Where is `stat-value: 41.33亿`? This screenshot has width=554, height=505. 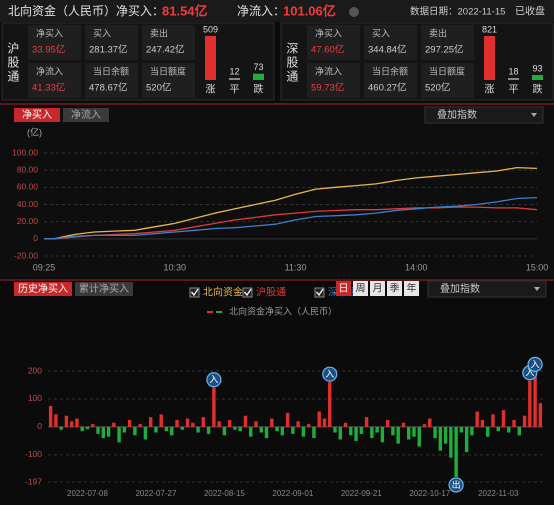
stat-value: 41.33亿 is located at coordinates (48, 88).